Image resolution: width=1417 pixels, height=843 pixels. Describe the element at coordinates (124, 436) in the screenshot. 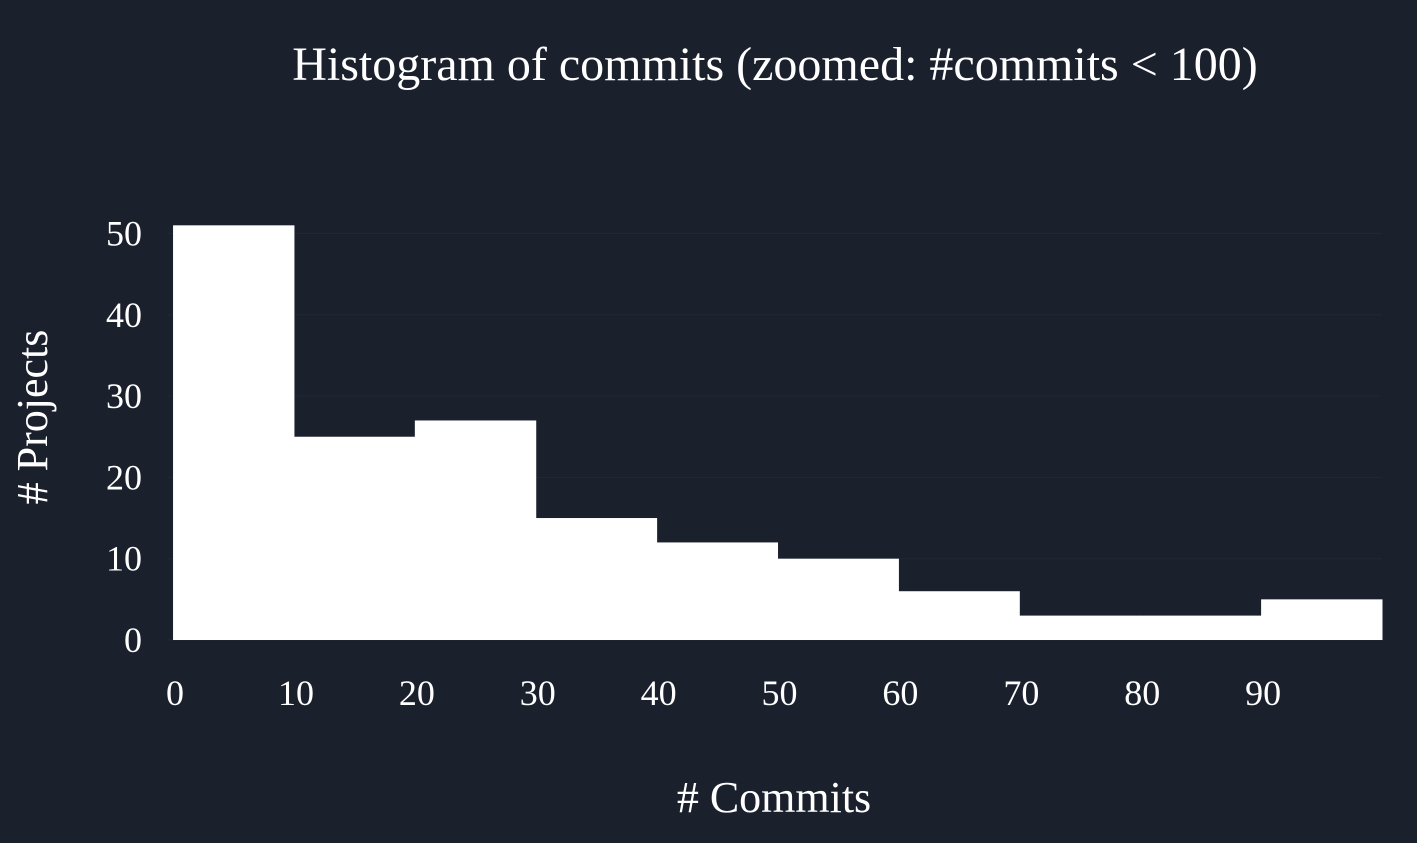

I see `y-tick-labels: 0 10 20 30 40 50` at that location.